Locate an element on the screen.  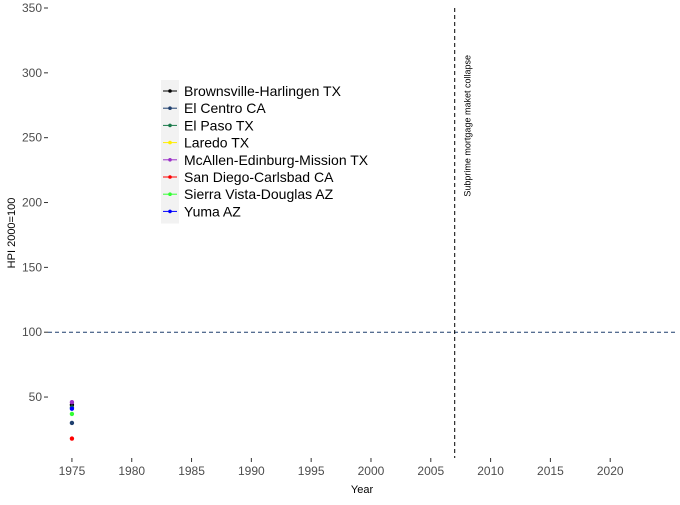
legend-label: Brownsville-Harlingen TX is located at coordinates (263, 91).